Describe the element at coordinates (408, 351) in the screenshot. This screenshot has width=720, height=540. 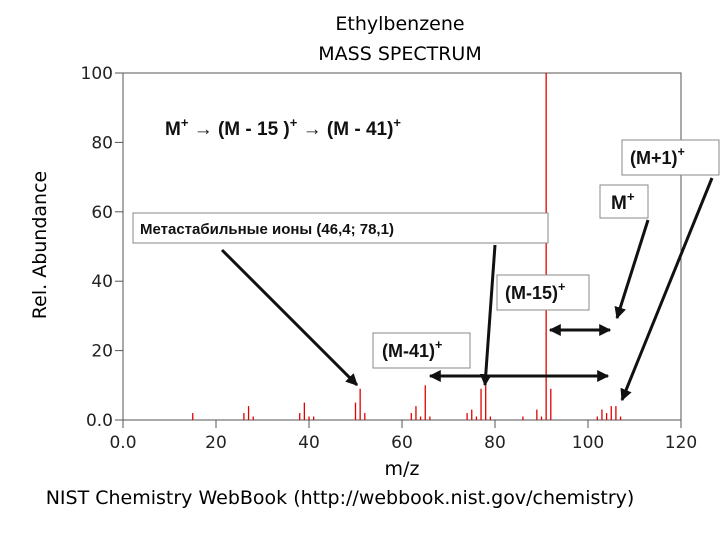
I see `annotation-main: (M-41)` at that location.